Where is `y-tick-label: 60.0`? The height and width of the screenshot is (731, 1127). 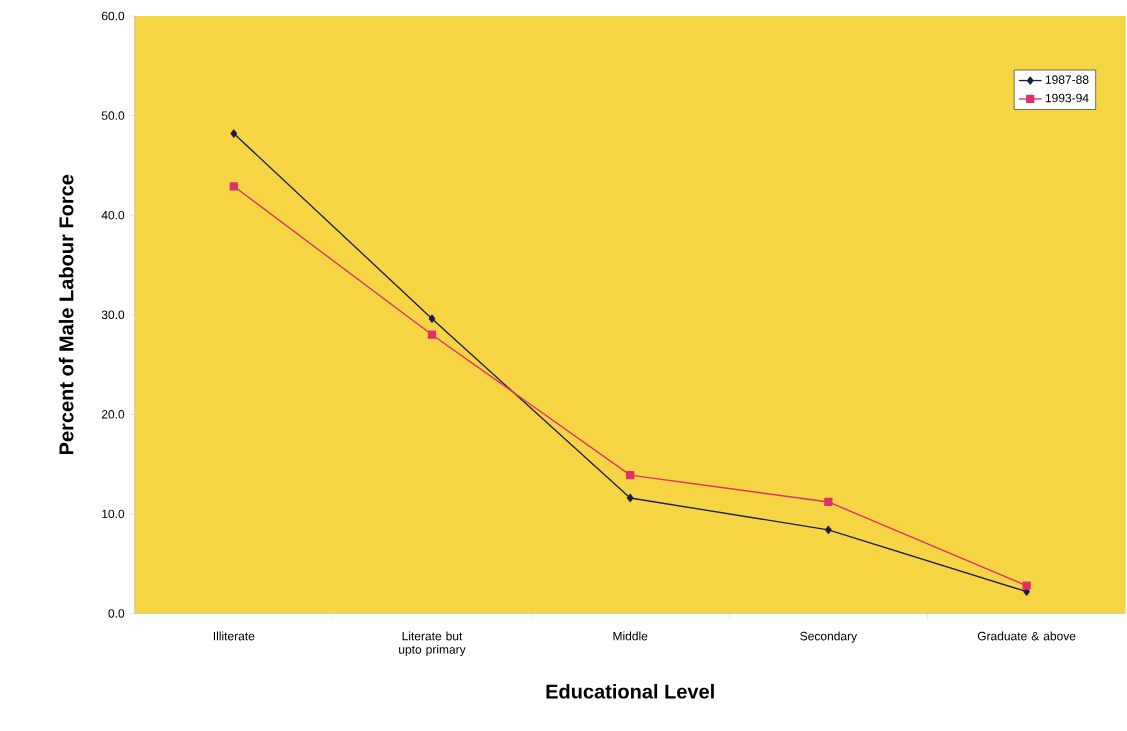 y-tick-label: 60.0 is located at coordinates (113, 16).